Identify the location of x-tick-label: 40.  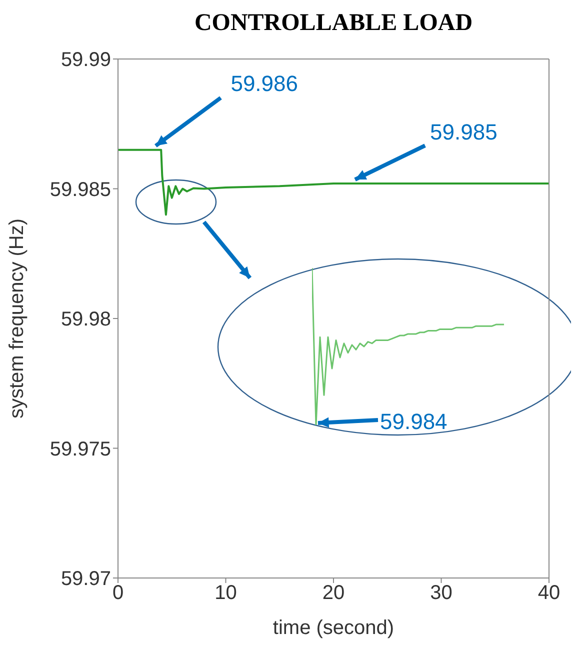
(549, 593).